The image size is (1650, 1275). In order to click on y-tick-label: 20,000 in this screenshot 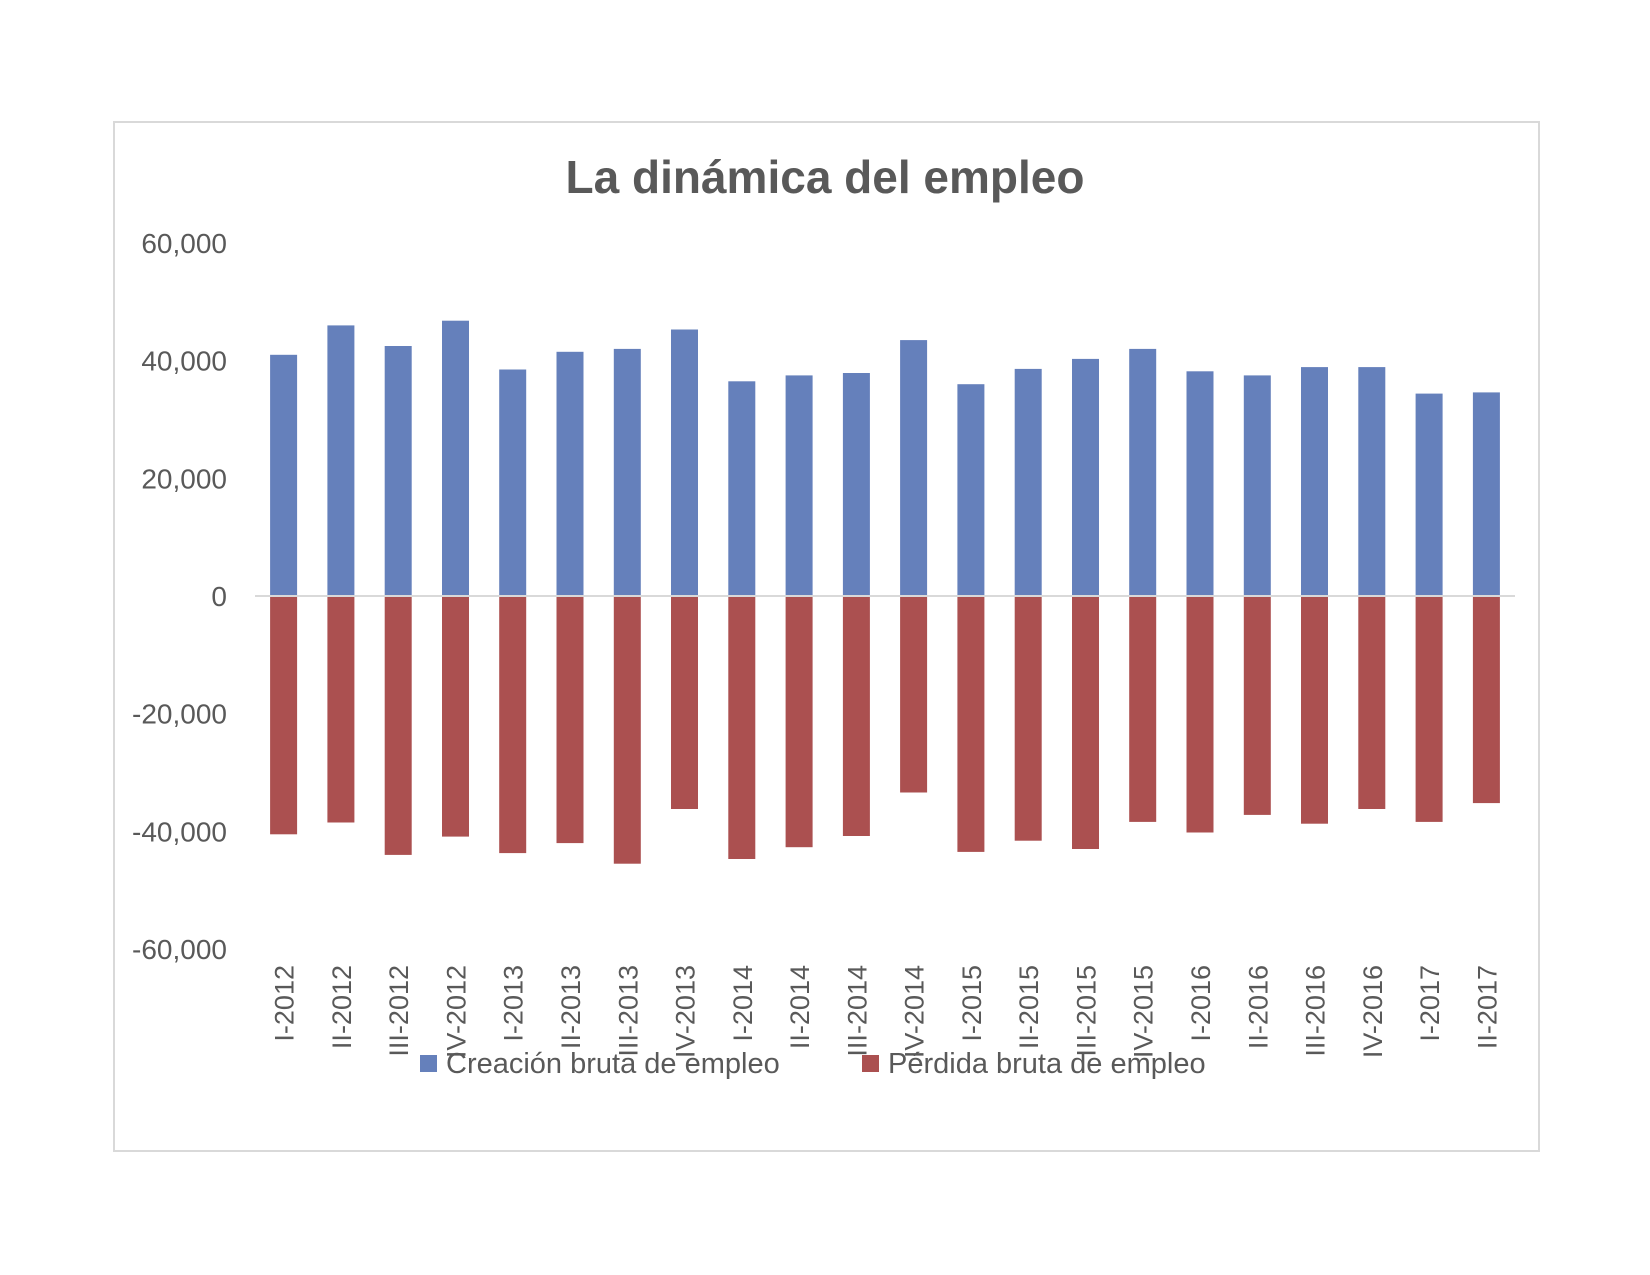, I will do `click(184, 478)`.